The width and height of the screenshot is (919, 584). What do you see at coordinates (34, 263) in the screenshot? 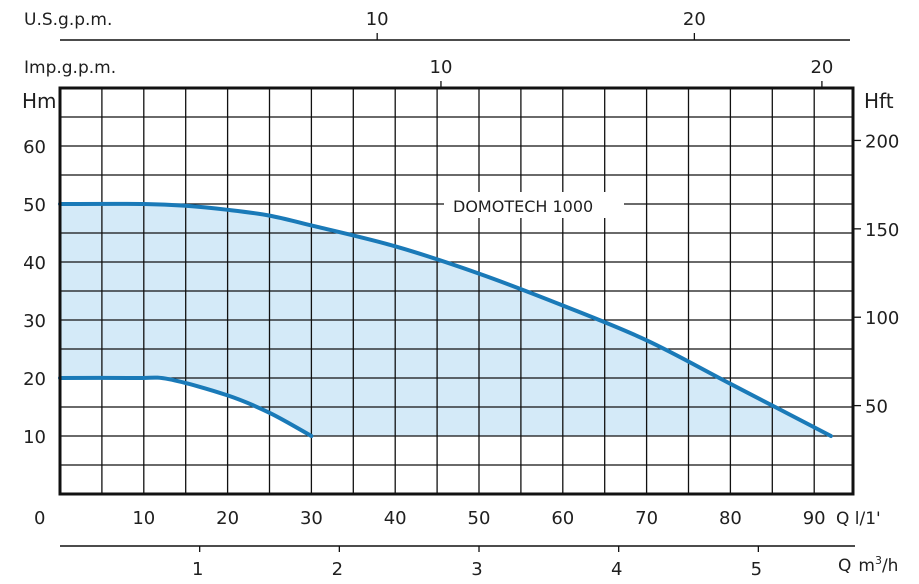
I see `y-tick-label: 40` at bounding box center [34, 263].